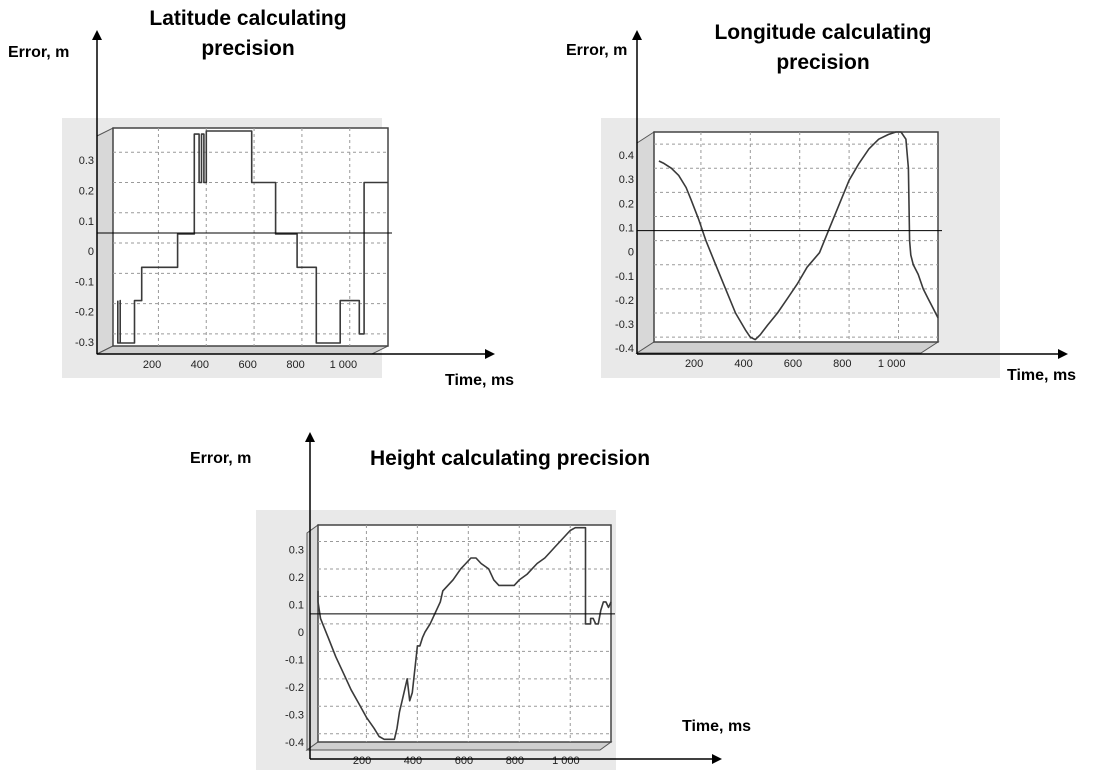  What do you see at coordinates (86, 222) in the screenshot?
I see `chart-1-y-tick-label: 0.1` at bounding box center [86, 222].